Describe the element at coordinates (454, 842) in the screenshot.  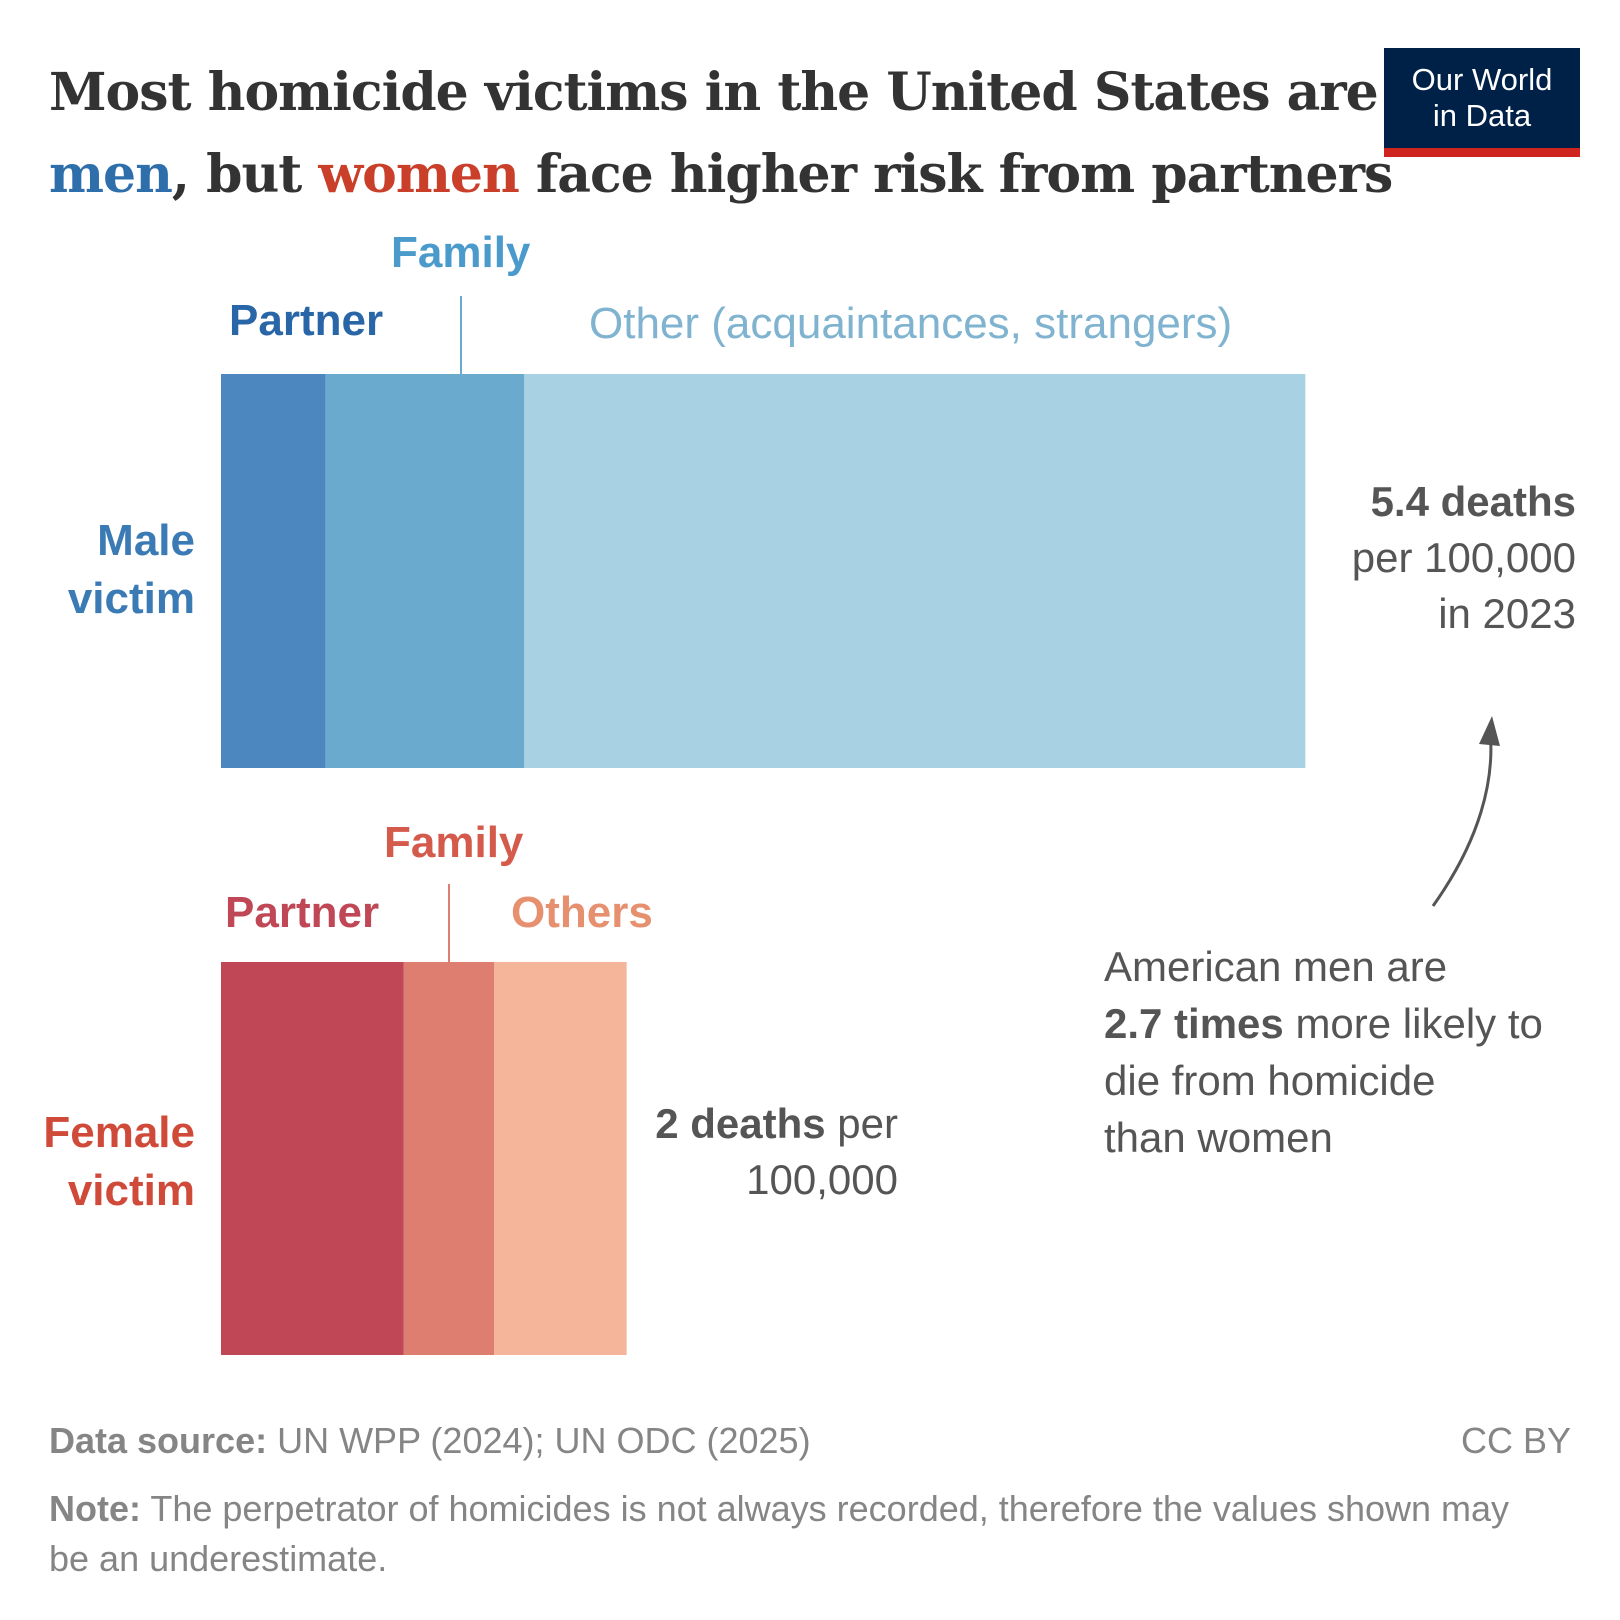
I see `female-family-label: Family` at that location.